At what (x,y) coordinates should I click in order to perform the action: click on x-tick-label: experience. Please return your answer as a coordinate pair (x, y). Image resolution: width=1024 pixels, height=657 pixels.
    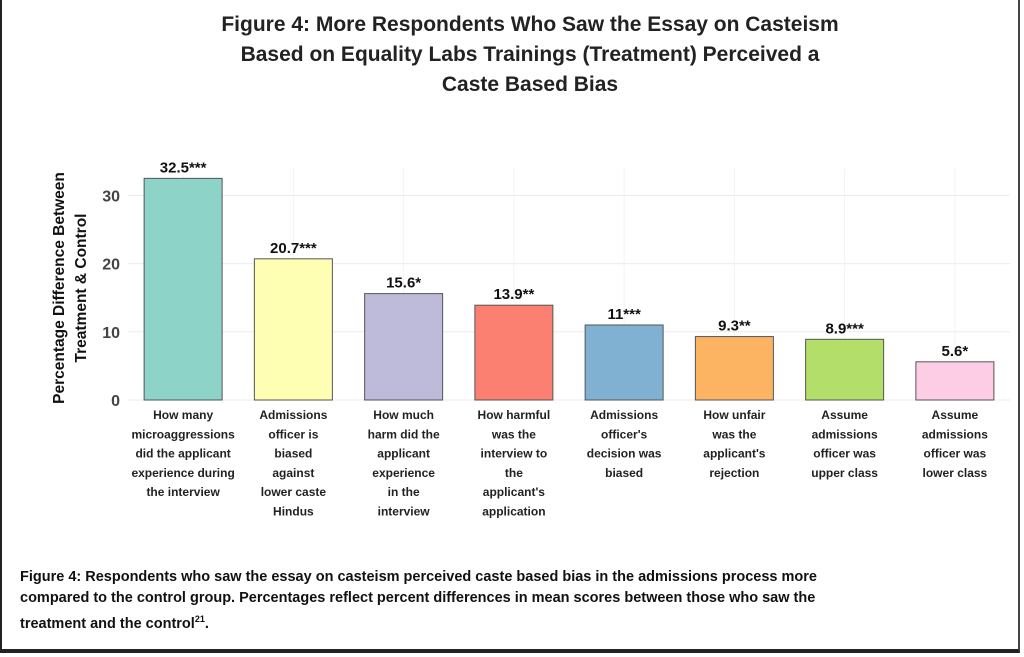
    Looking at the image, I should click on (403, 473).